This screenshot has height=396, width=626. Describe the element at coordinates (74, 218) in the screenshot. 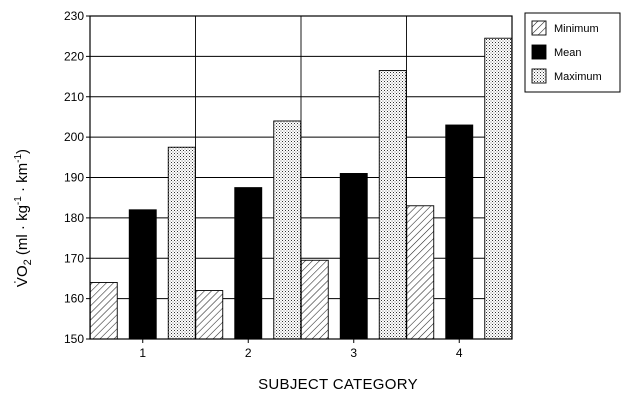

I see `y-tick-label: 180` at that location.